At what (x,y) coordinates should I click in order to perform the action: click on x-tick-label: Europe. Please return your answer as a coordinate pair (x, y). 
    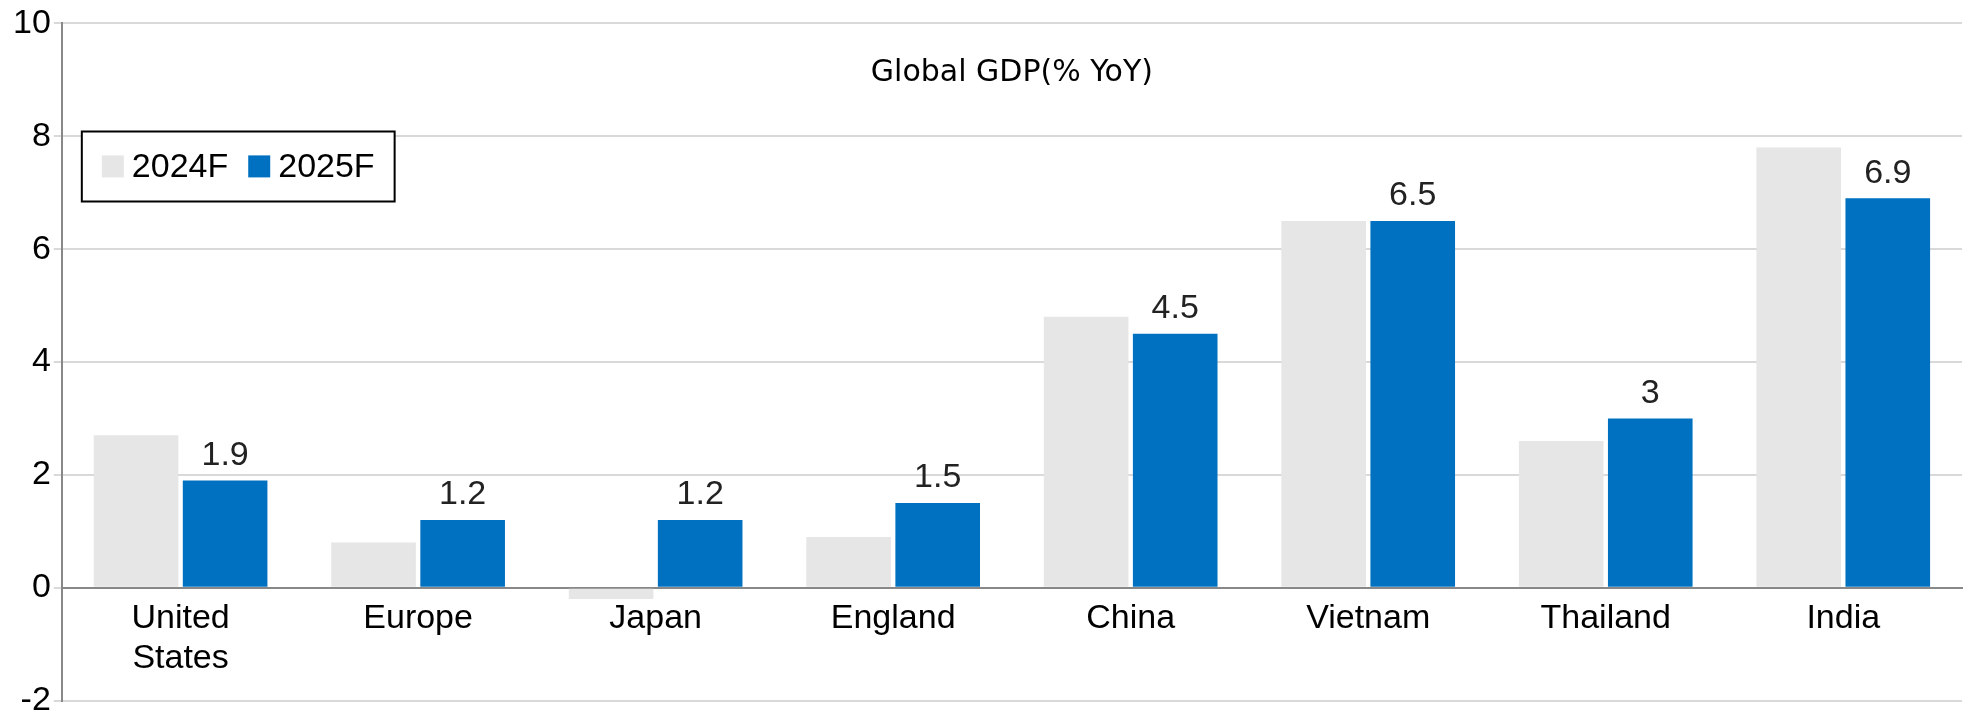
    Looking at the image, I should click on (418, 615).